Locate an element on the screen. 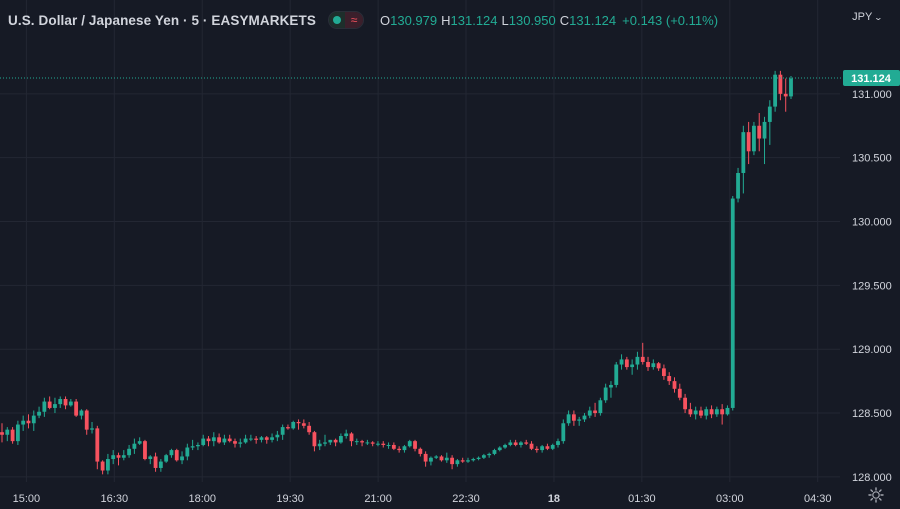  price-change: +0.143 (+0.11%) is located at coordinates (670, 20).